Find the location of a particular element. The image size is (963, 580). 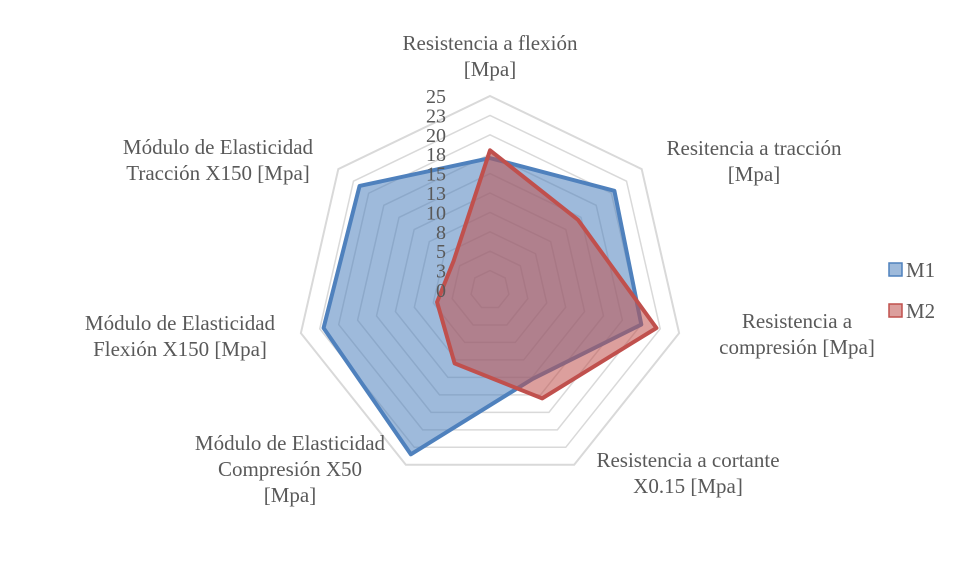

tick-label: 20 is located at coordinates (436, 136).